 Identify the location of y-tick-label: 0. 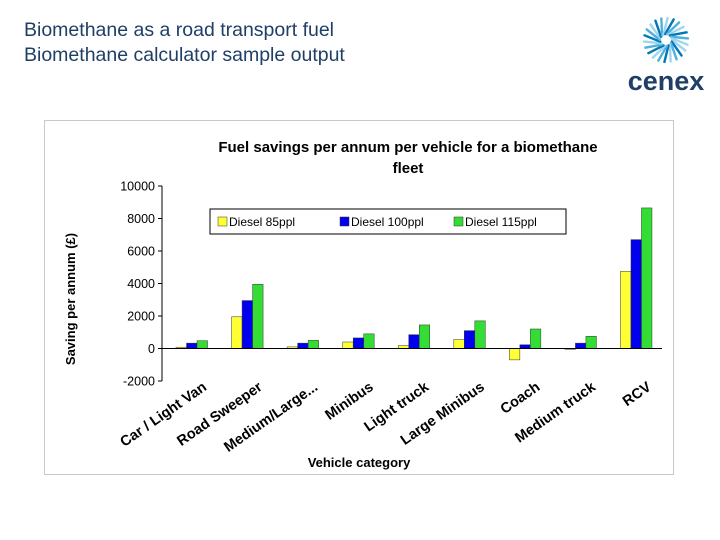
(151, 349).